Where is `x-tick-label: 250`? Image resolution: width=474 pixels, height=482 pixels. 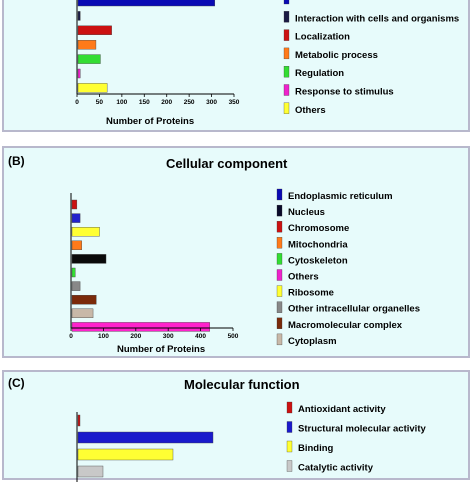 x-tick-label: 250 is located at coordinates (189, 102).